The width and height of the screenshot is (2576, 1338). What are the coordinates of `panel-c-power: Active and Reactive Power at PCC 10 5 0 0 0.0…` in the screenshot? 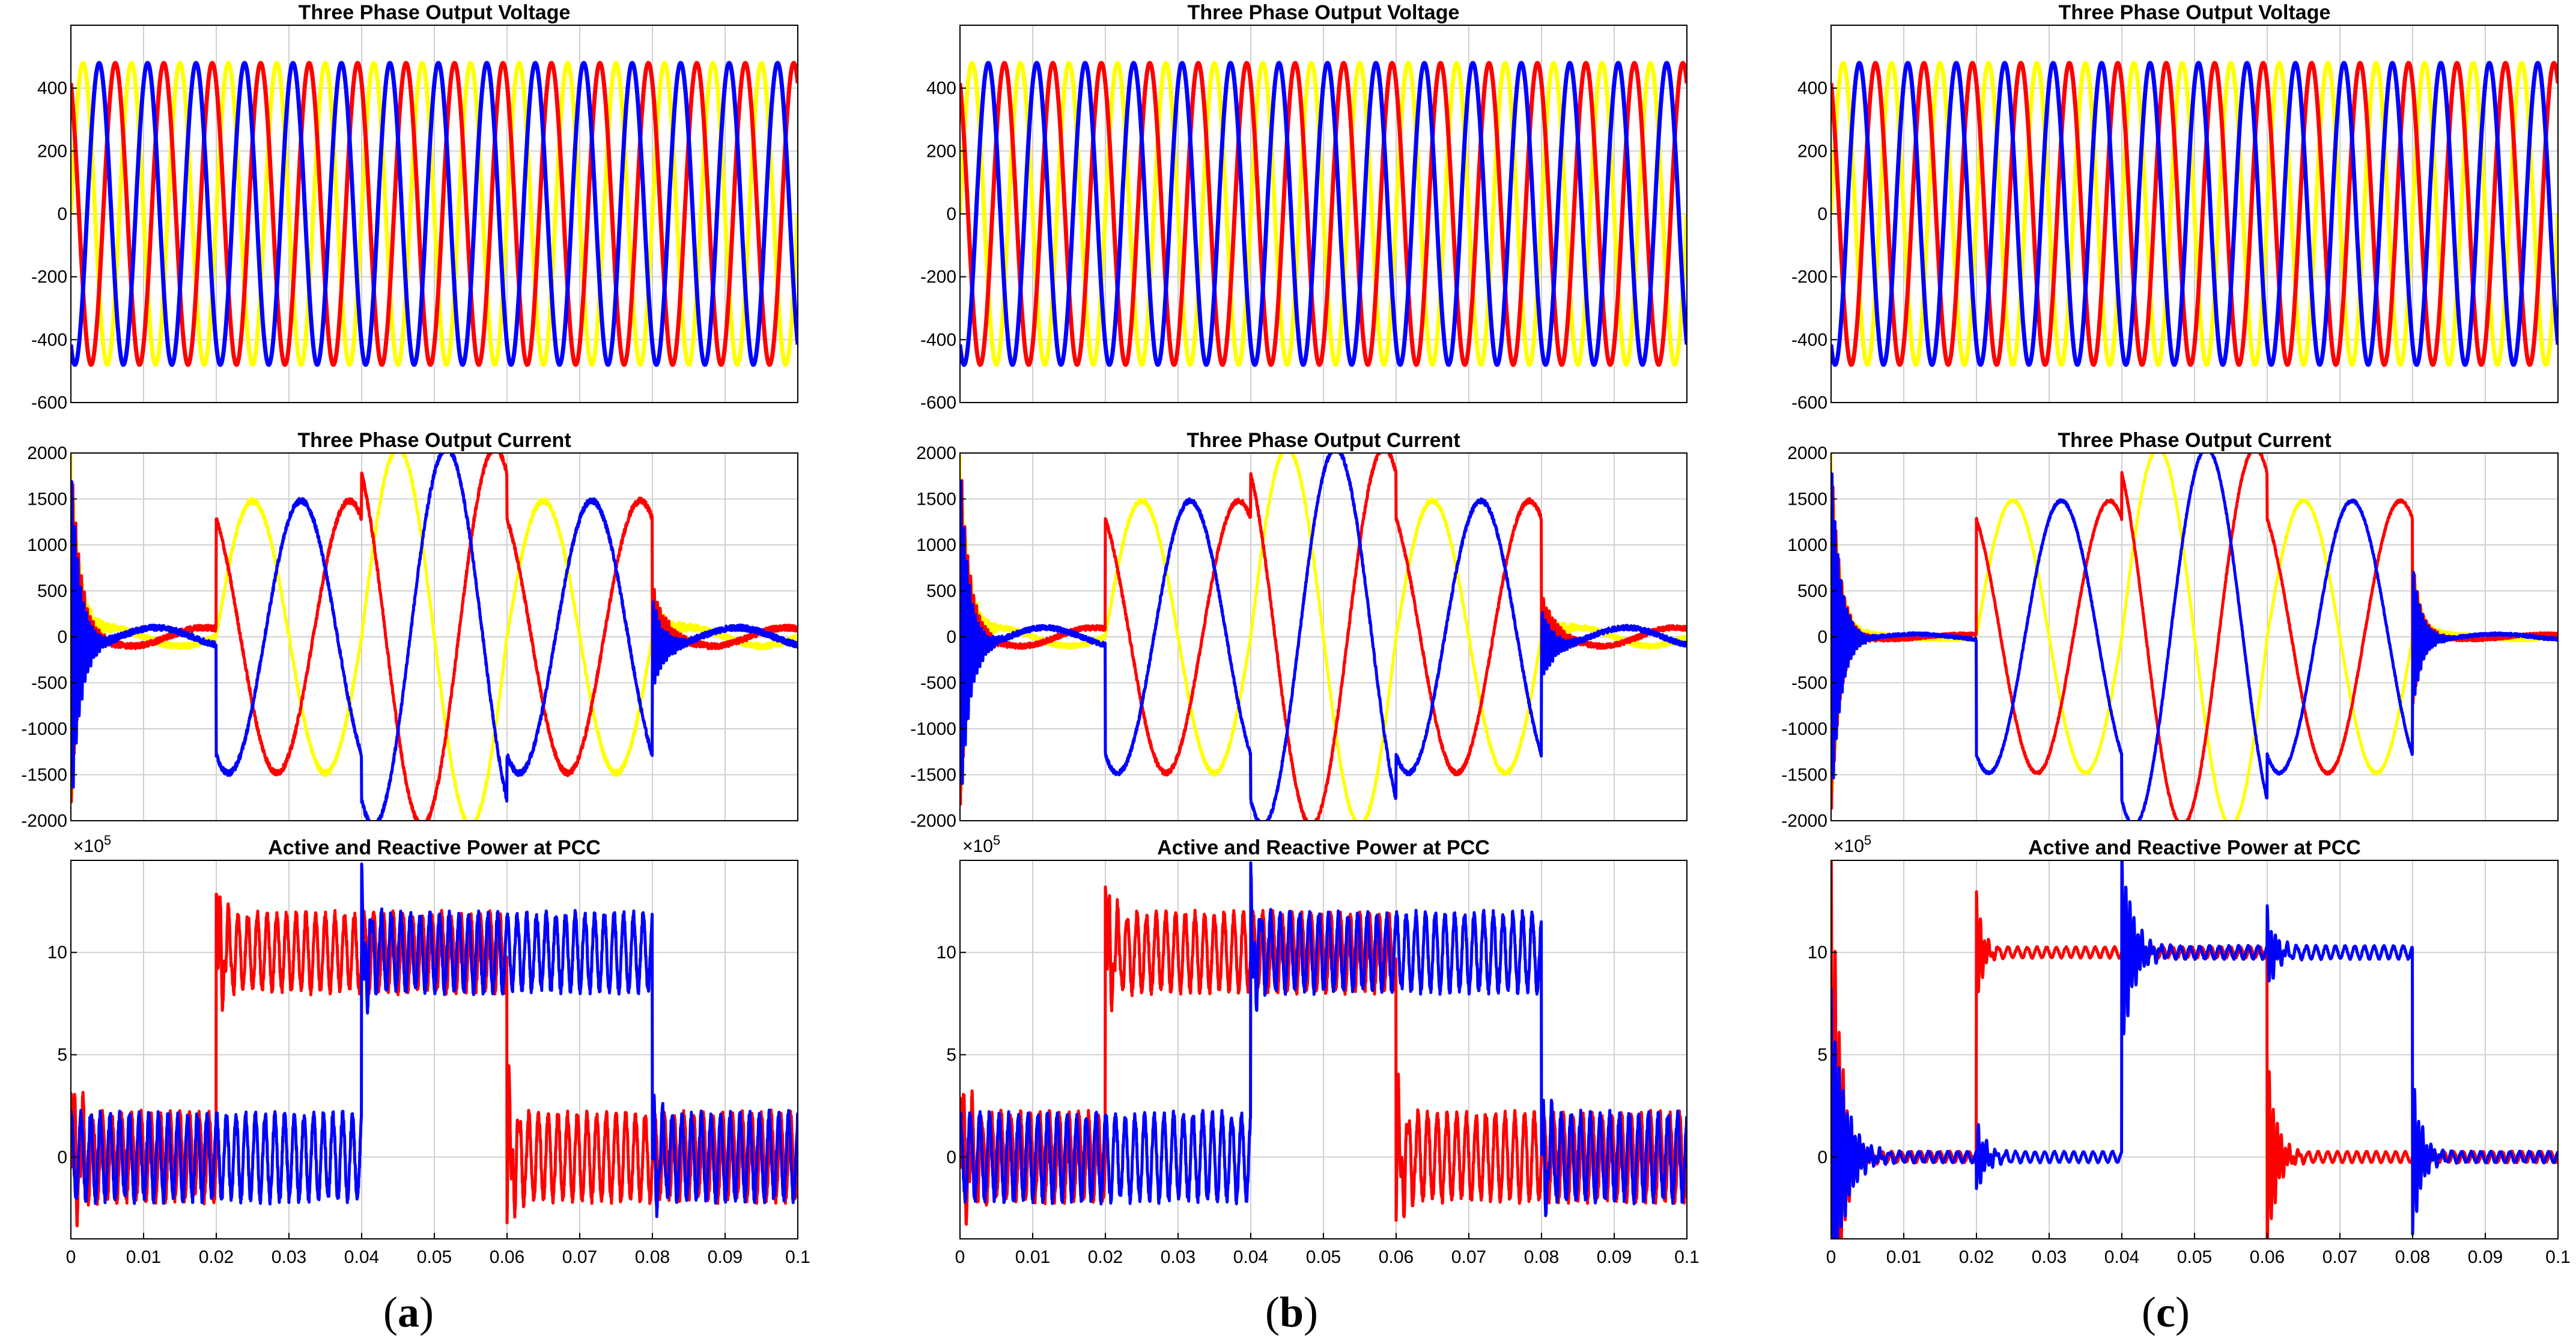 It's located at (2189, 1050).